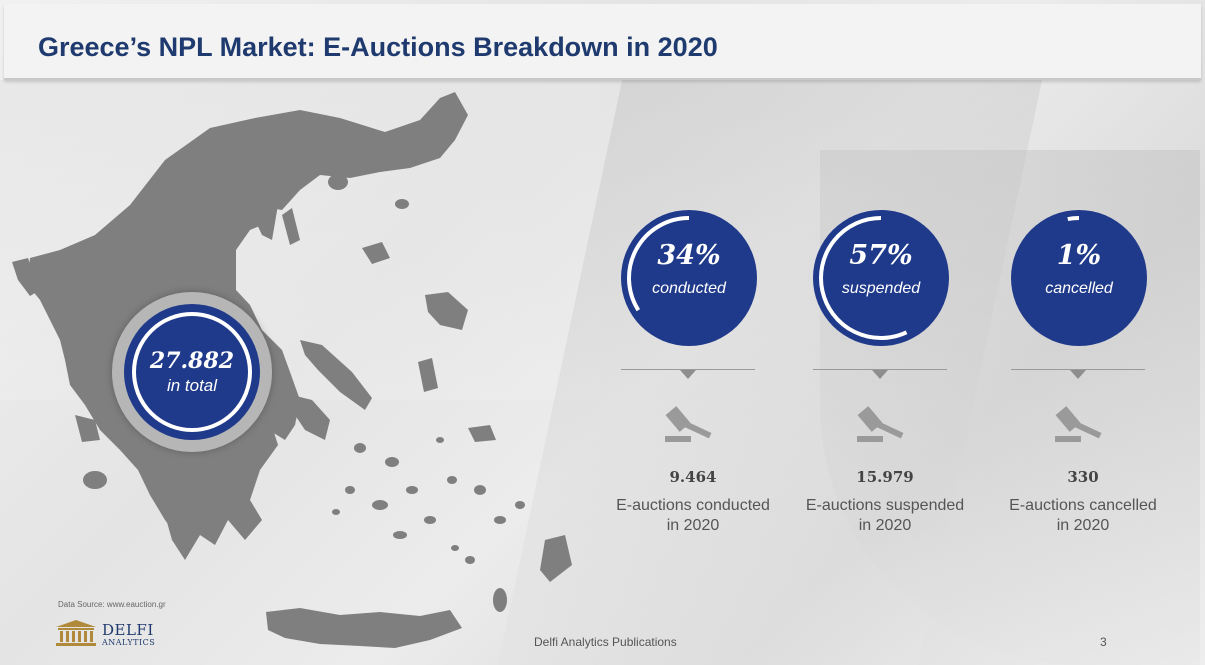  I want to click on auction-description: E-auctions suspended in 2020, so click(885, 516).